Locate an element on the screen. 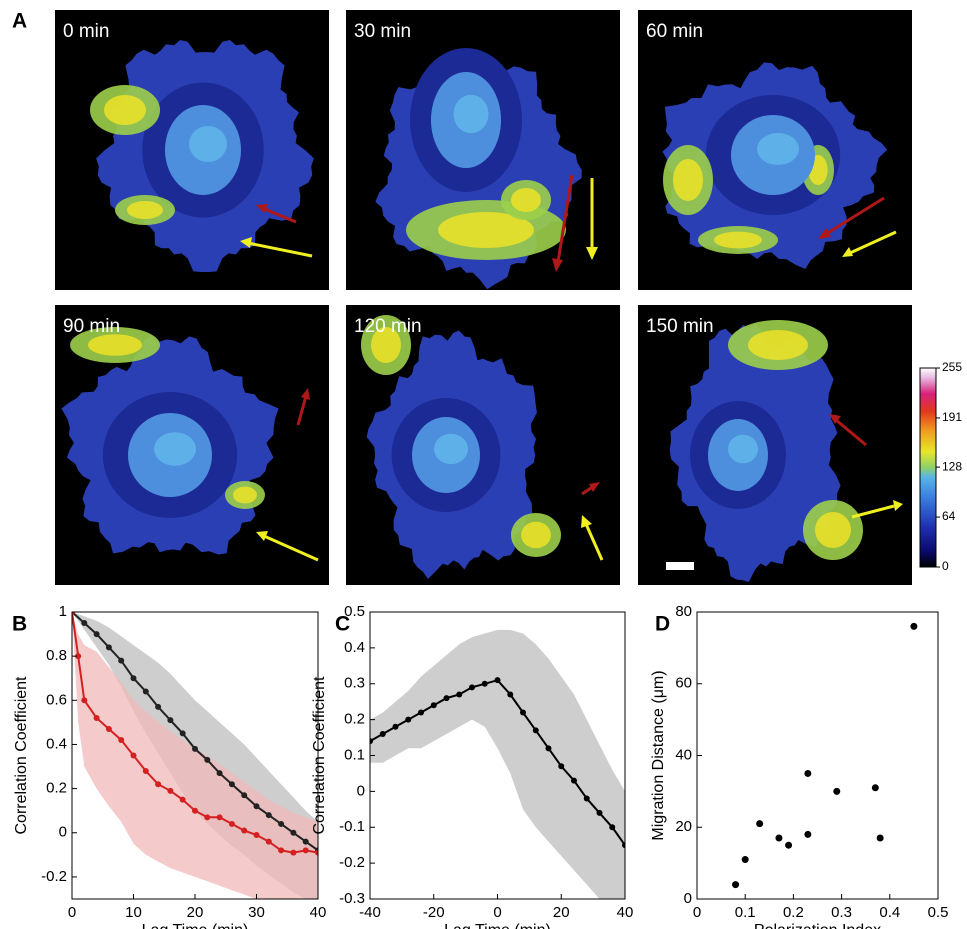 Image resolution: width=967 pixels, height=929 pixels. confidence-band is located at coordinates (195, 755).